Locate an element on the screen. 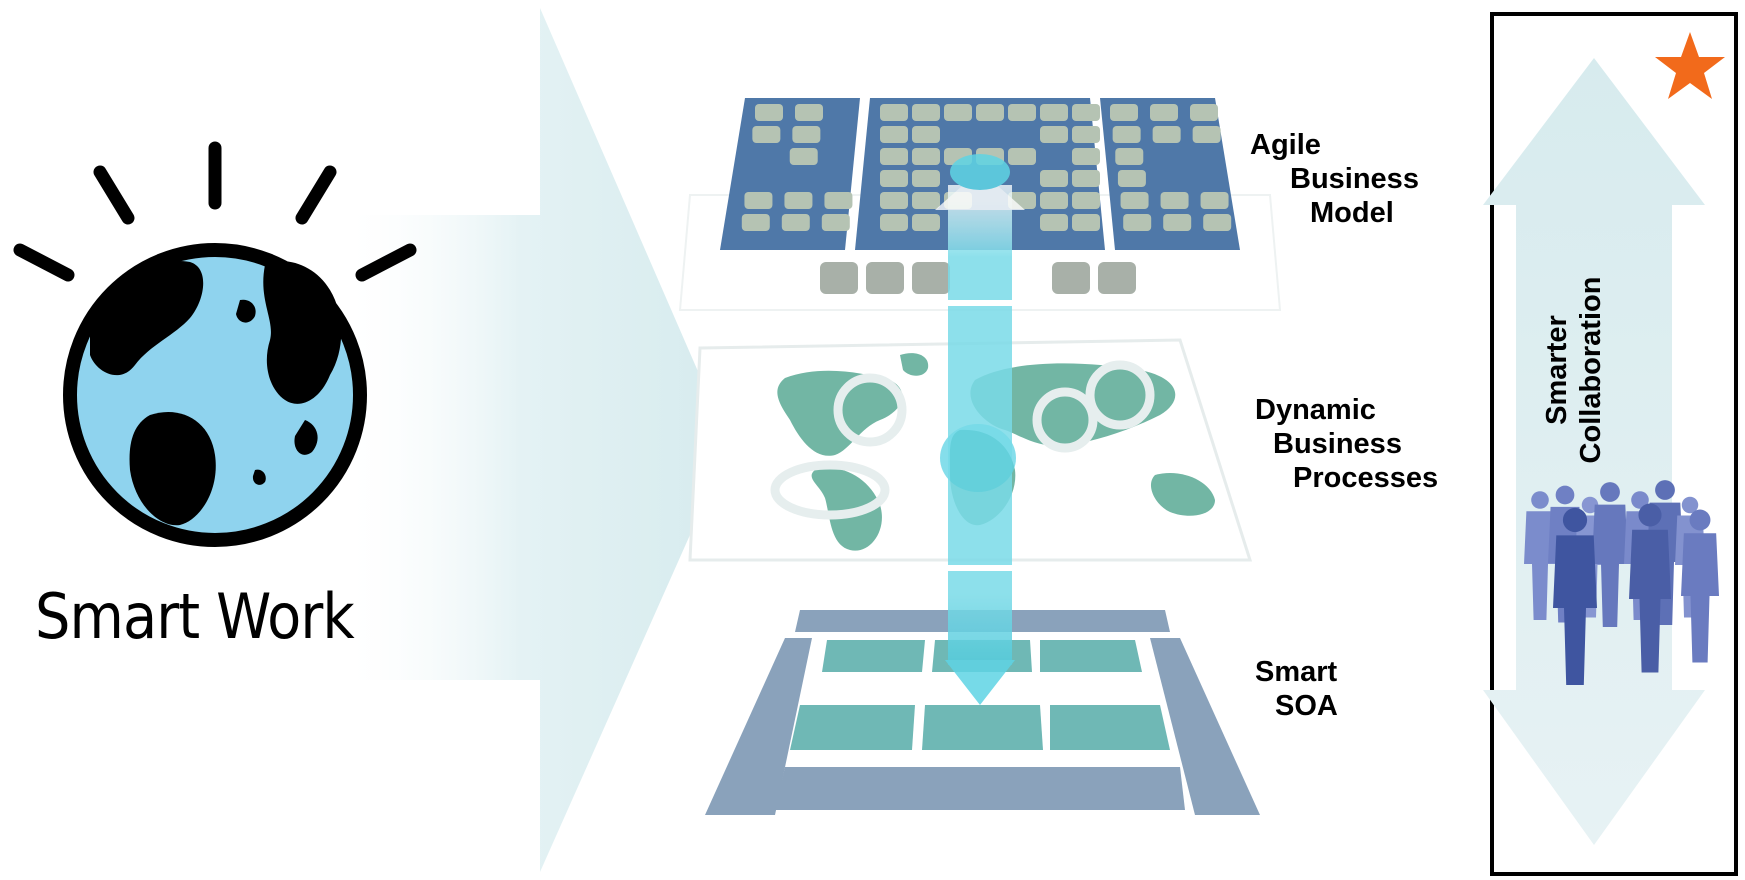 This screenshot has width=1745, height=880. agile-business-model-layer is located at coordinates (980, 204).